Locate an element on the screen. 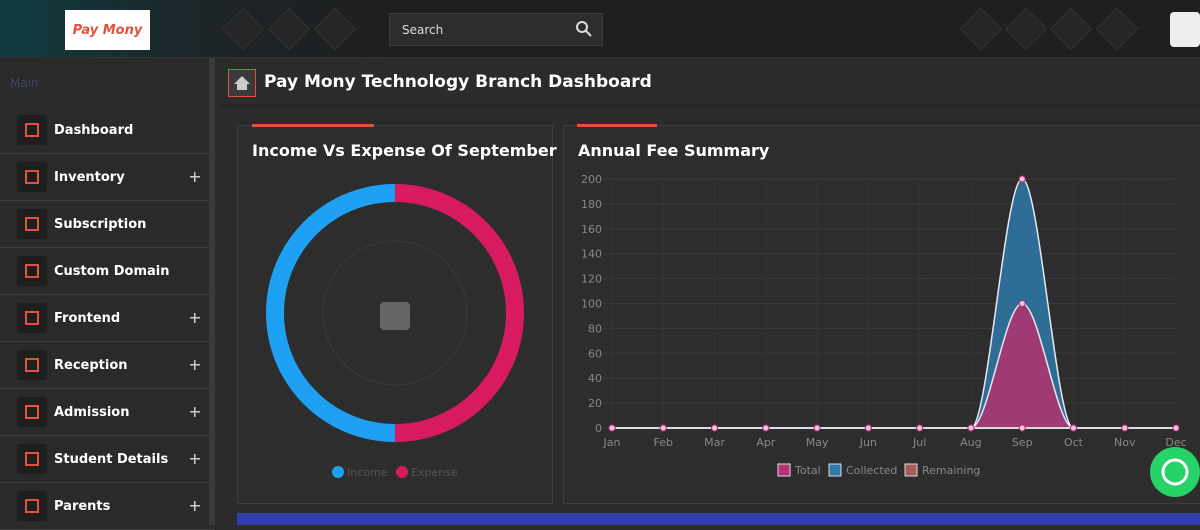 The height and width of the screenshot is (530, 1200). menu-item: Custom Domain is located at coordinates (107, 271).